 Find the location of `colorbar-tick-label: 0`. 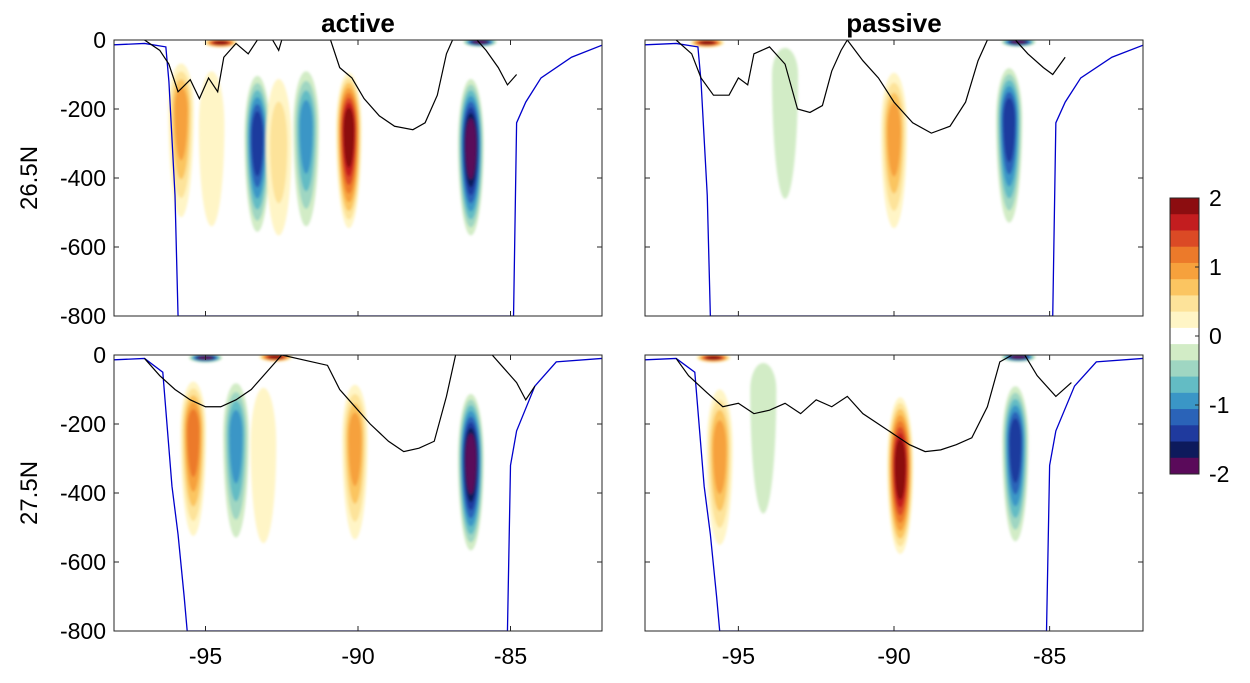

colorbar-tick-label: 0 is located at coordinates (1215, 336).